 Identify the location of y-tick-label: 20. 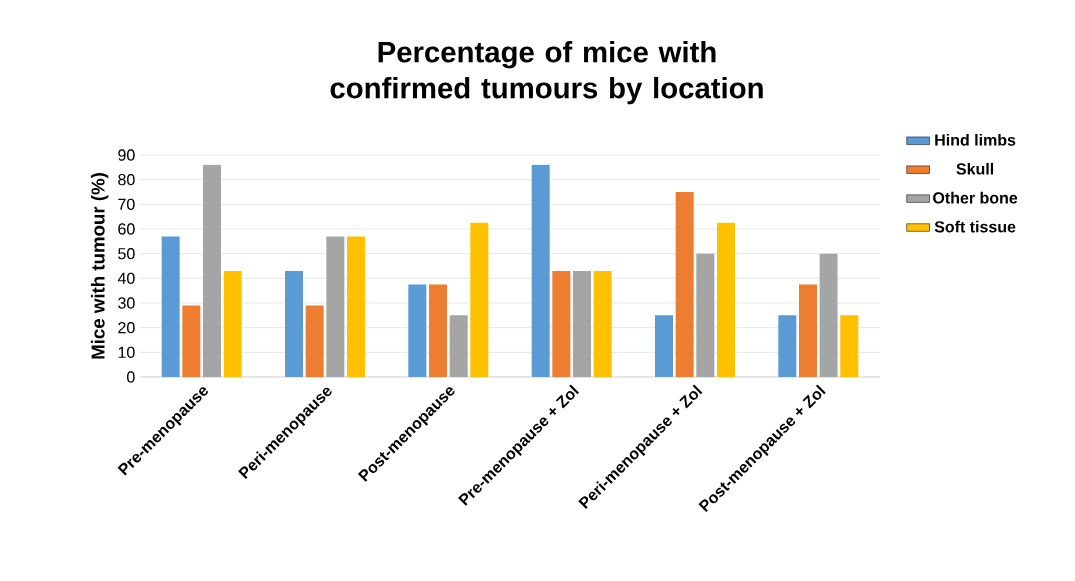
(126, 328).